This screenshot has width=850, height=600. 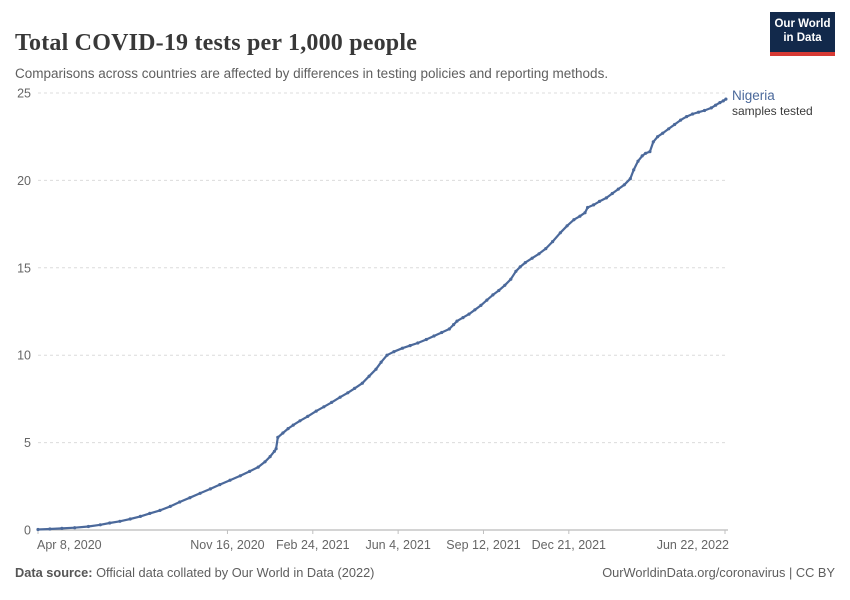 I want to click on credit-link: OurWorldinData.org/coronavirus | CC BY, so click(x=718, y=572).